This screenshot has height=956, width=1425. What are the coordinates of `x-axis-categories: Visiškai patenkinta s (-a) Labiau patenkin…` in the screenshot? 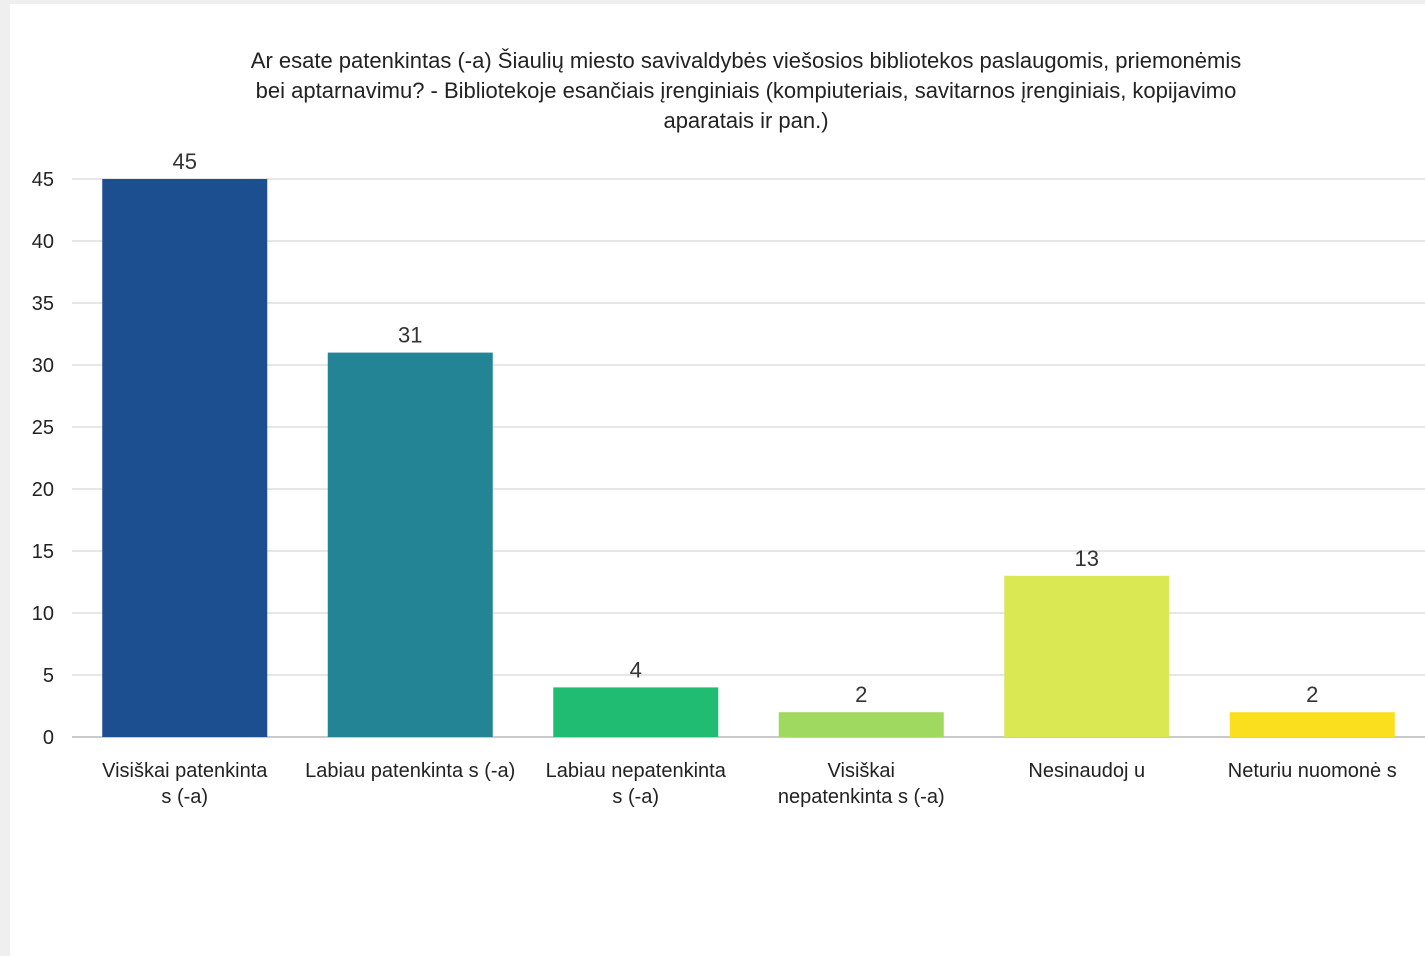 It's located at (749, 784).